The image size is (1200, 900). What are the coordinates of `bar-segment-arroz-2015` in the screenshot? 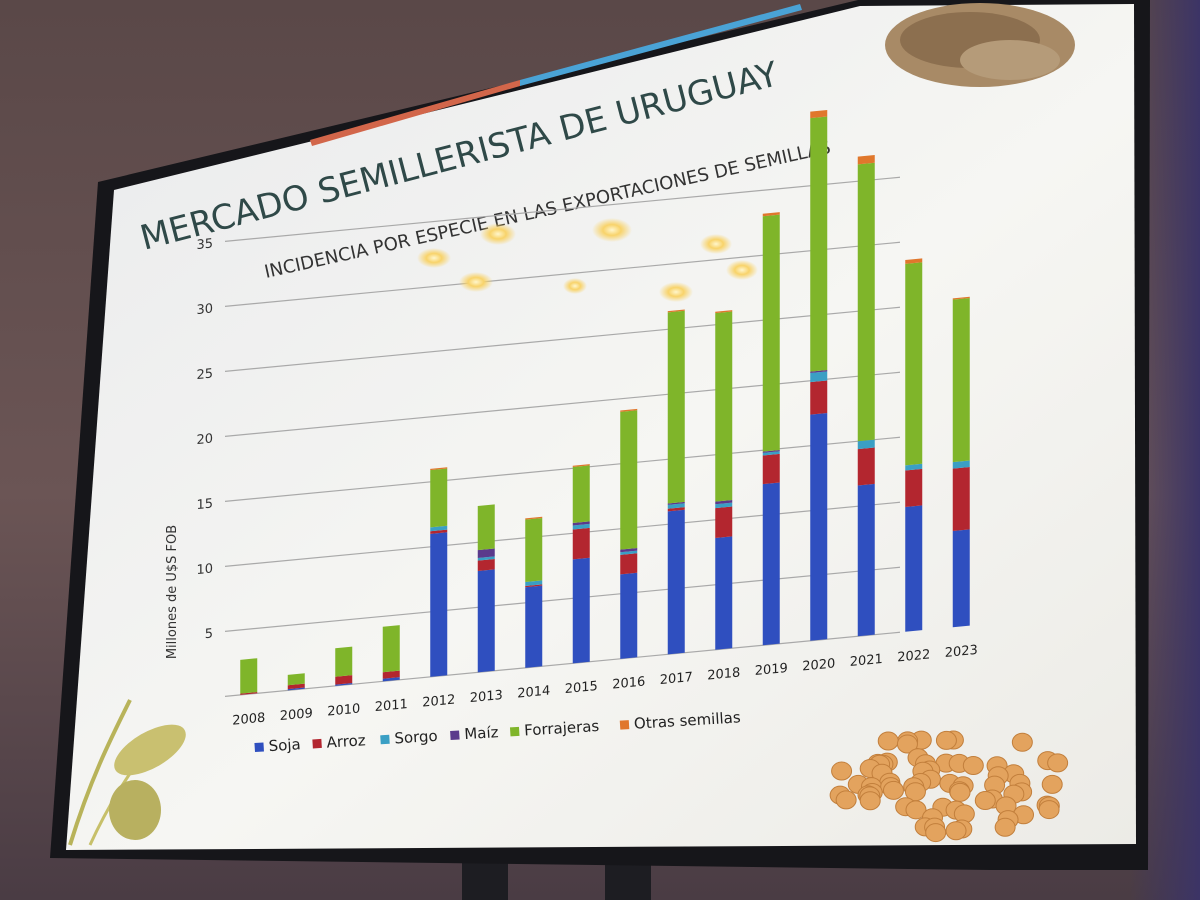 It's located at (581, 543).